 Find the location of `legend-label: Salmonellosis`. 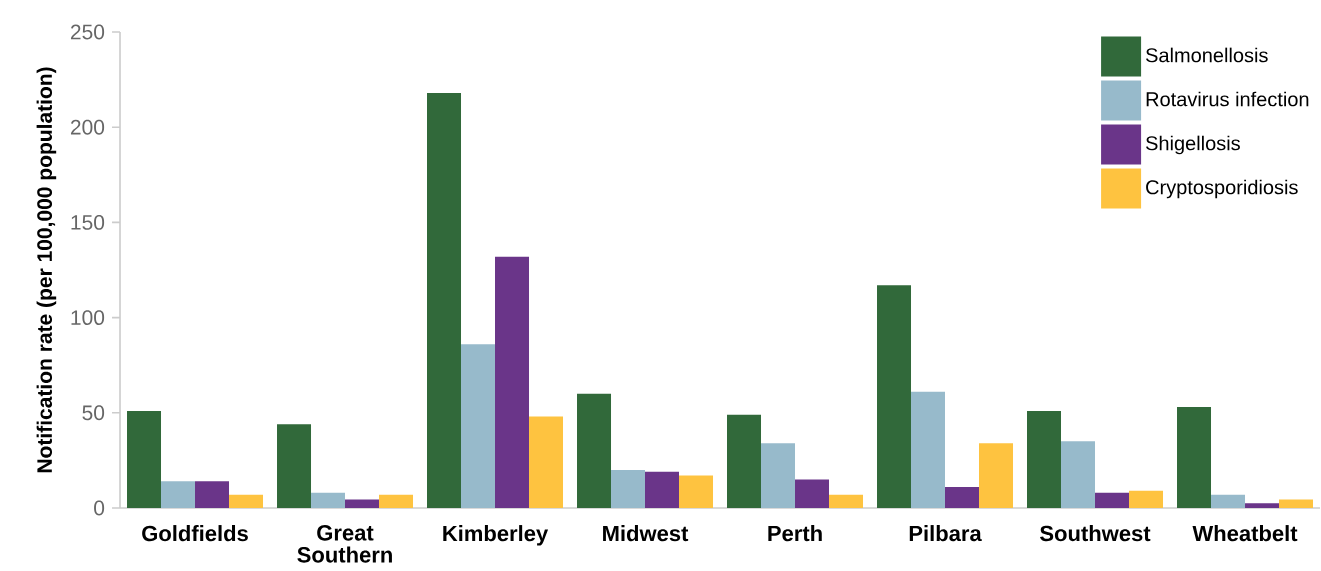

legend-label: Salmonellosis is located at coordinates (1207, 55).